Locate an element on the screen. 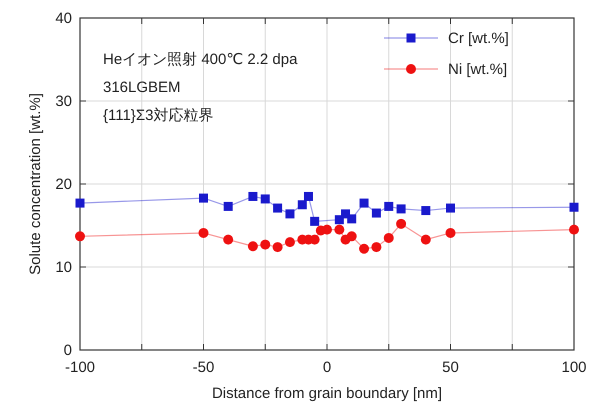 The image size is (601, 411). x-tick-label: -100 is located at coordinates (80, 367).